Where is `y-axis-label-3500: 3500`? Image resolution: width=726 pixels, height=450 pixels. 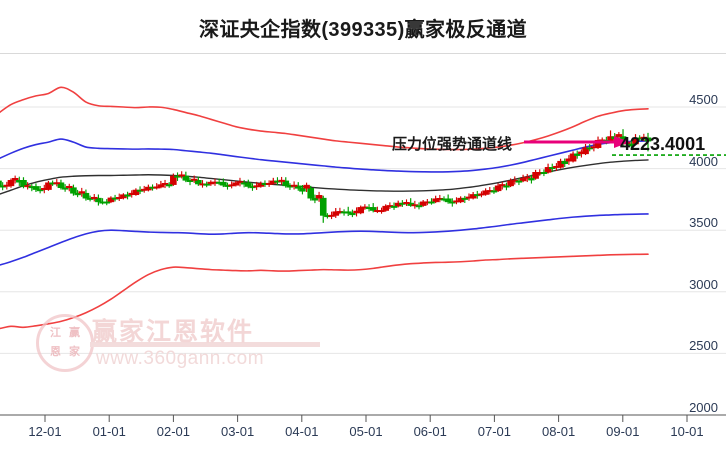 y-axis-label-3500: 3500 is located at coordinates (703, 223).